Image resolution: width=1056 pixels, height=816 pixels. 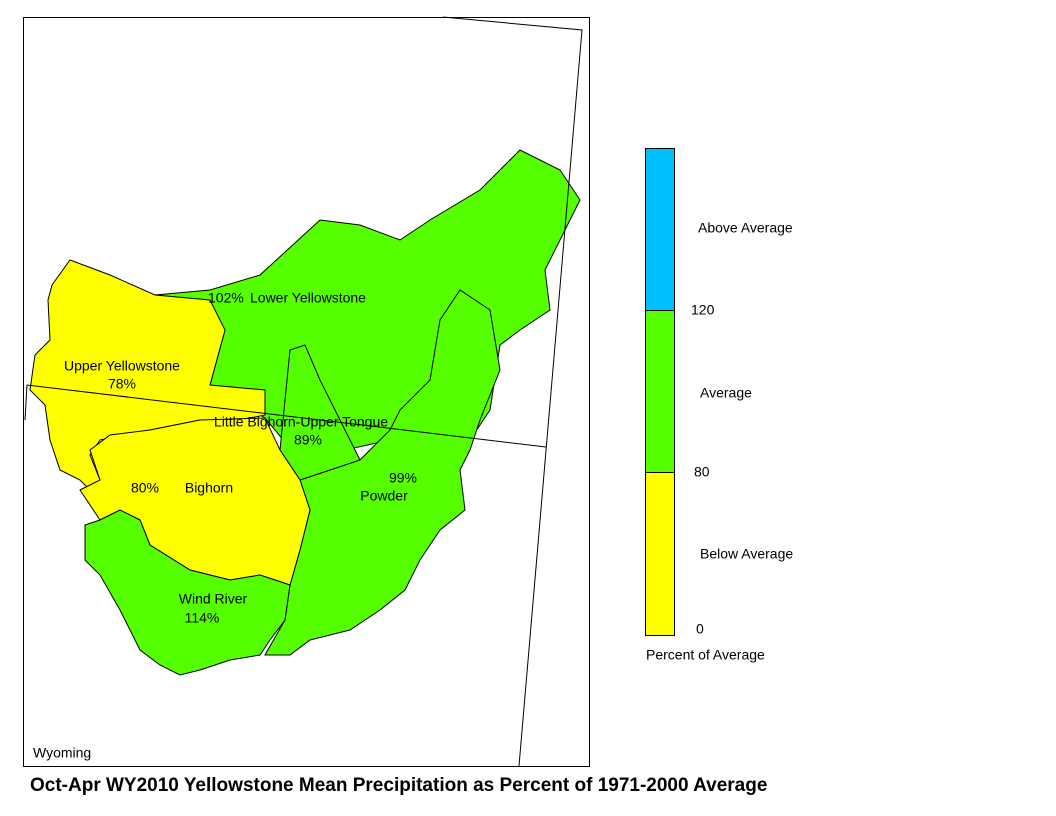 What do you see at coordinates (700, 629) in the screenshot?
I see `legend-break: 0` at bounding box center [700, 629].